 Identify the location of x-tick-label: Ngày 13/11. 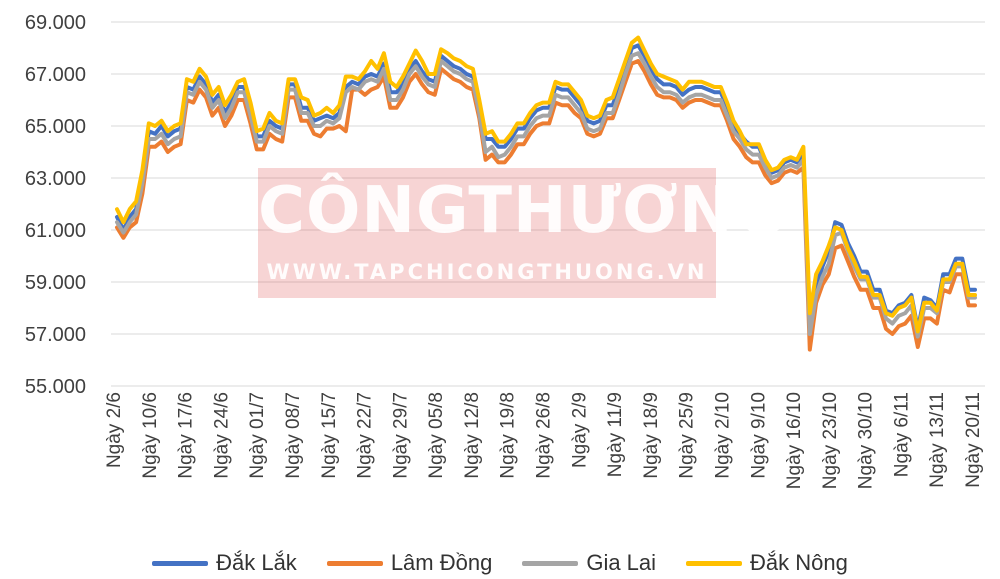
(937, 440).